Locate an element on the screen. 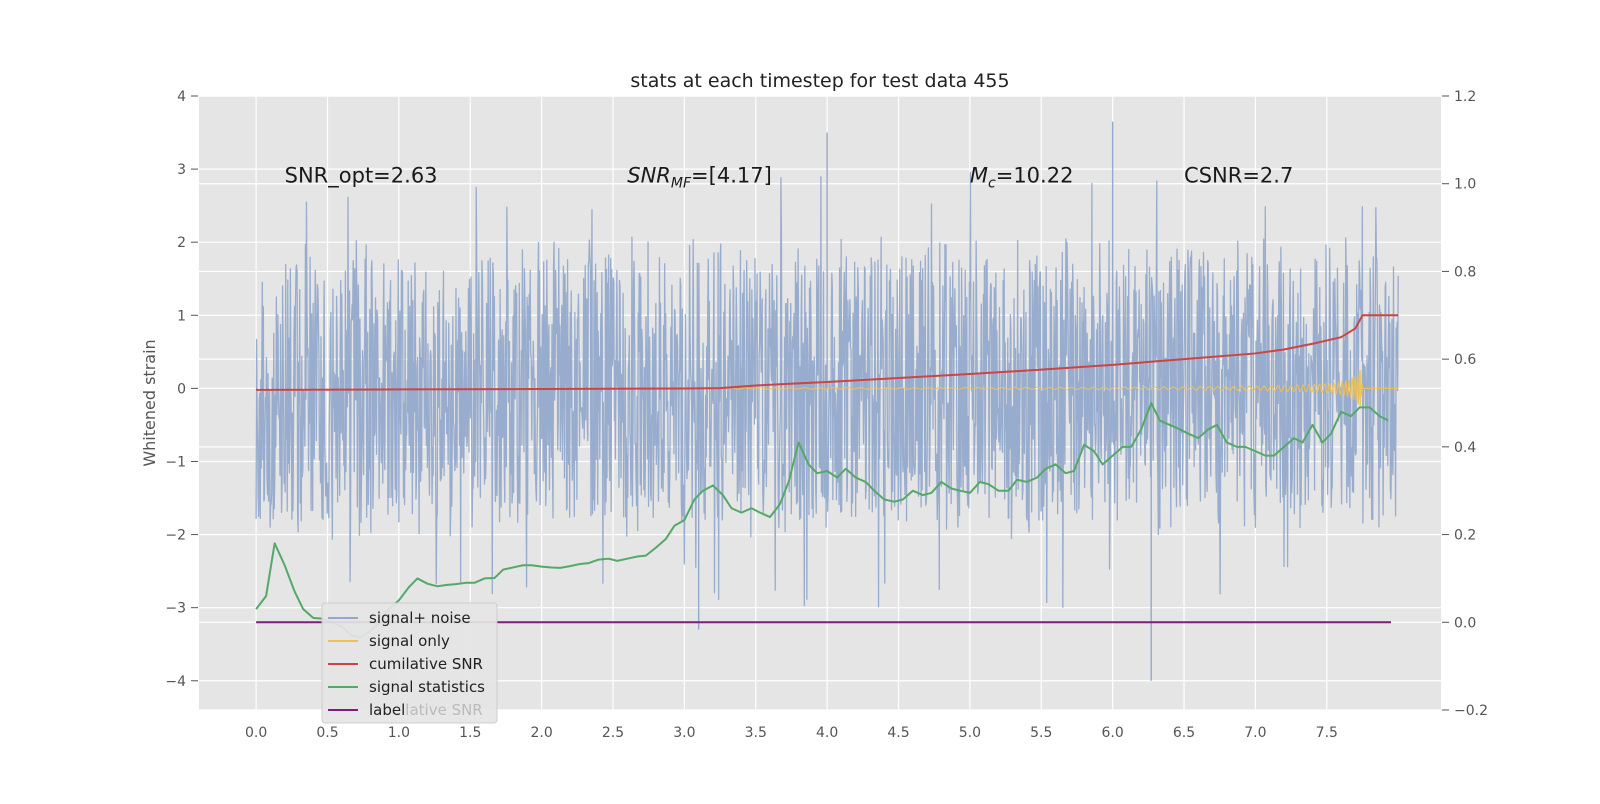  y-tick-label-right: −0.2 is located at coordinates (1471, 711).